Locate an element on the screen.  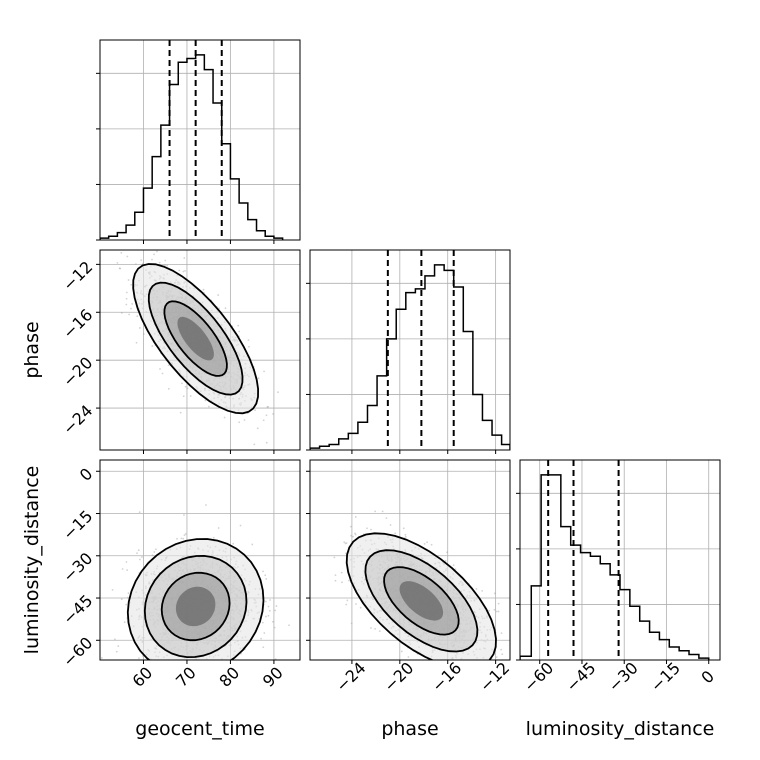
panel-frame is located at coordinates (620, 560).